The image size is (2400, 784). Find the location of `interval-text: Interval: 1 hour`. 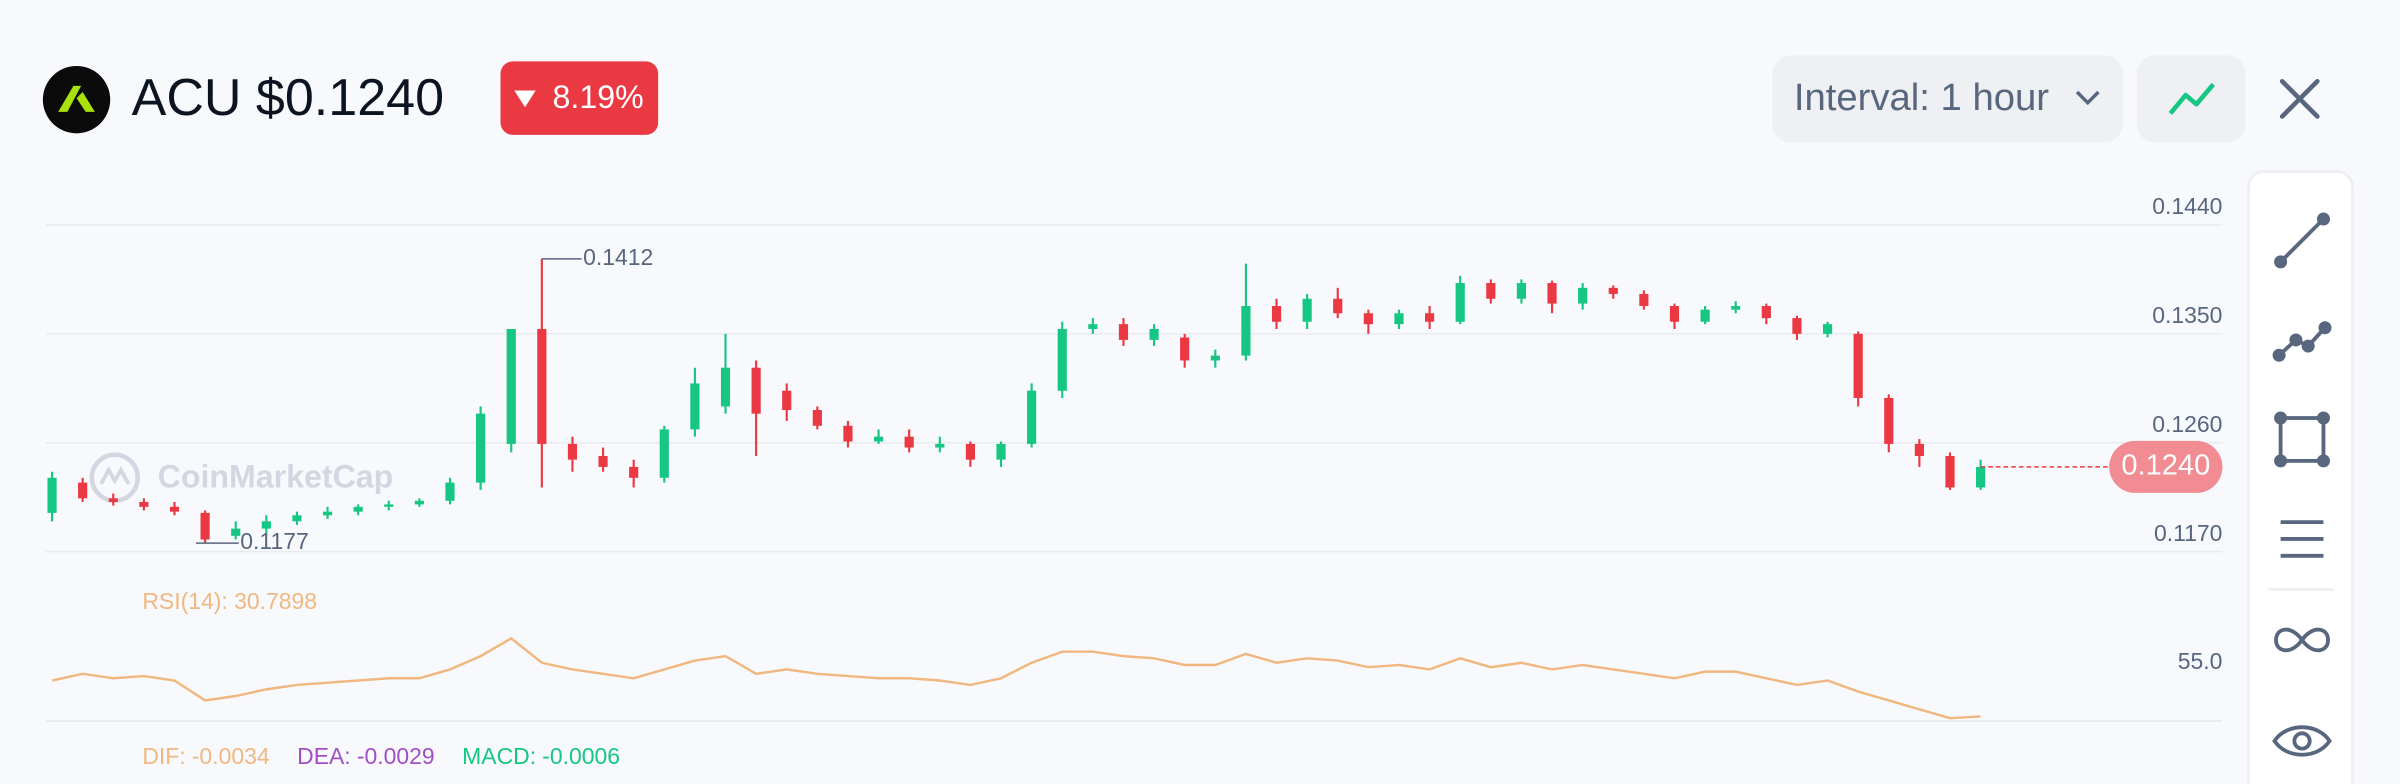

interval-text: Interval: 1 hour is located at coordinates (1921, 97).